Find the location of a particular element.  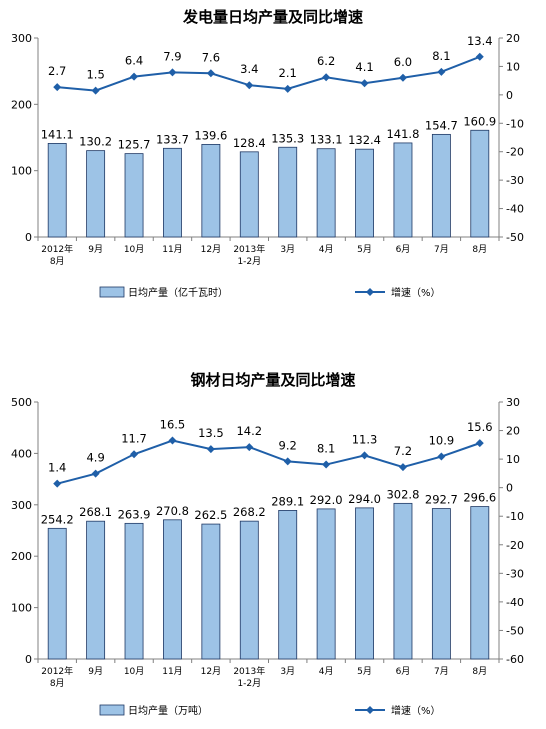

line-data-label: 13.5 is located at coordinates (211, 433).